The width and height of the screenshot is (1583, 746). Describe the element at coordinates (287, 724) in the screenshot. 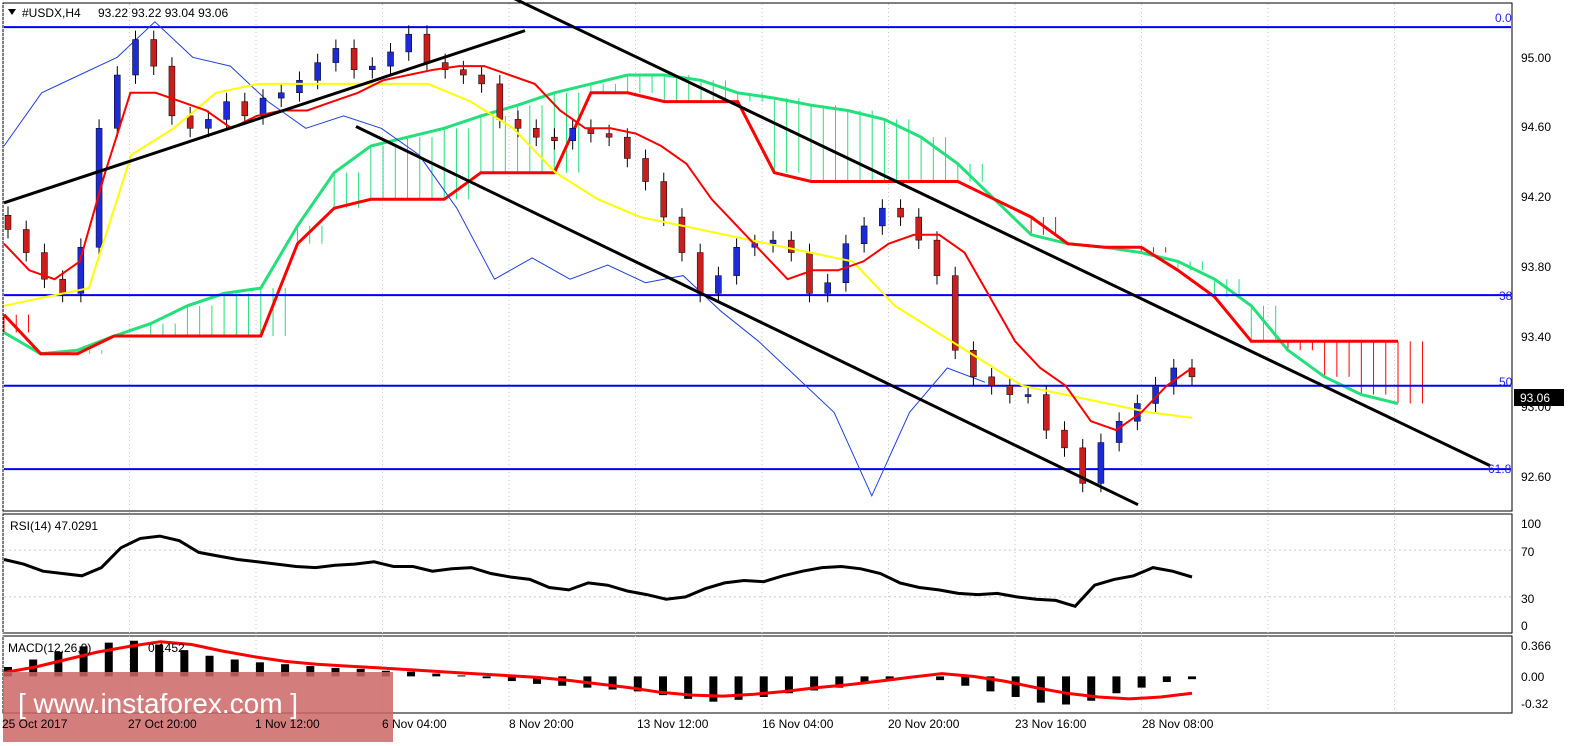

I see `time-tick-label: 1 Nov 12:00` at that location.